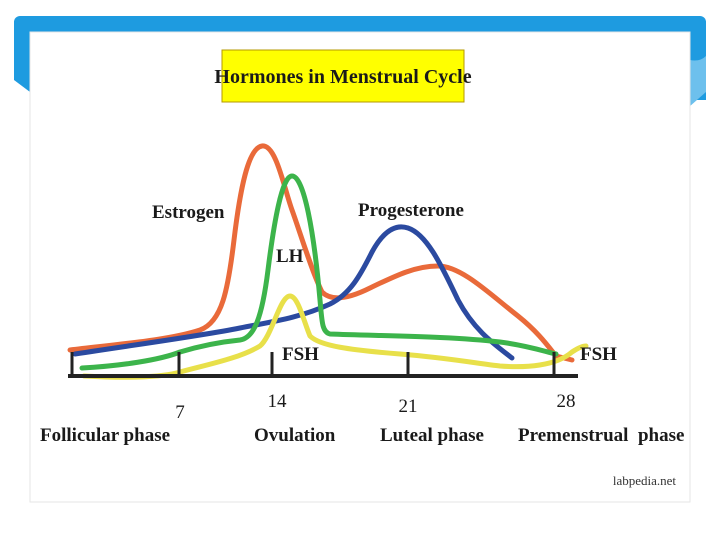 The width and height of the screenshot is (720, 540). I want to click on fsh-mid-label: FSH, so click(300, 354).